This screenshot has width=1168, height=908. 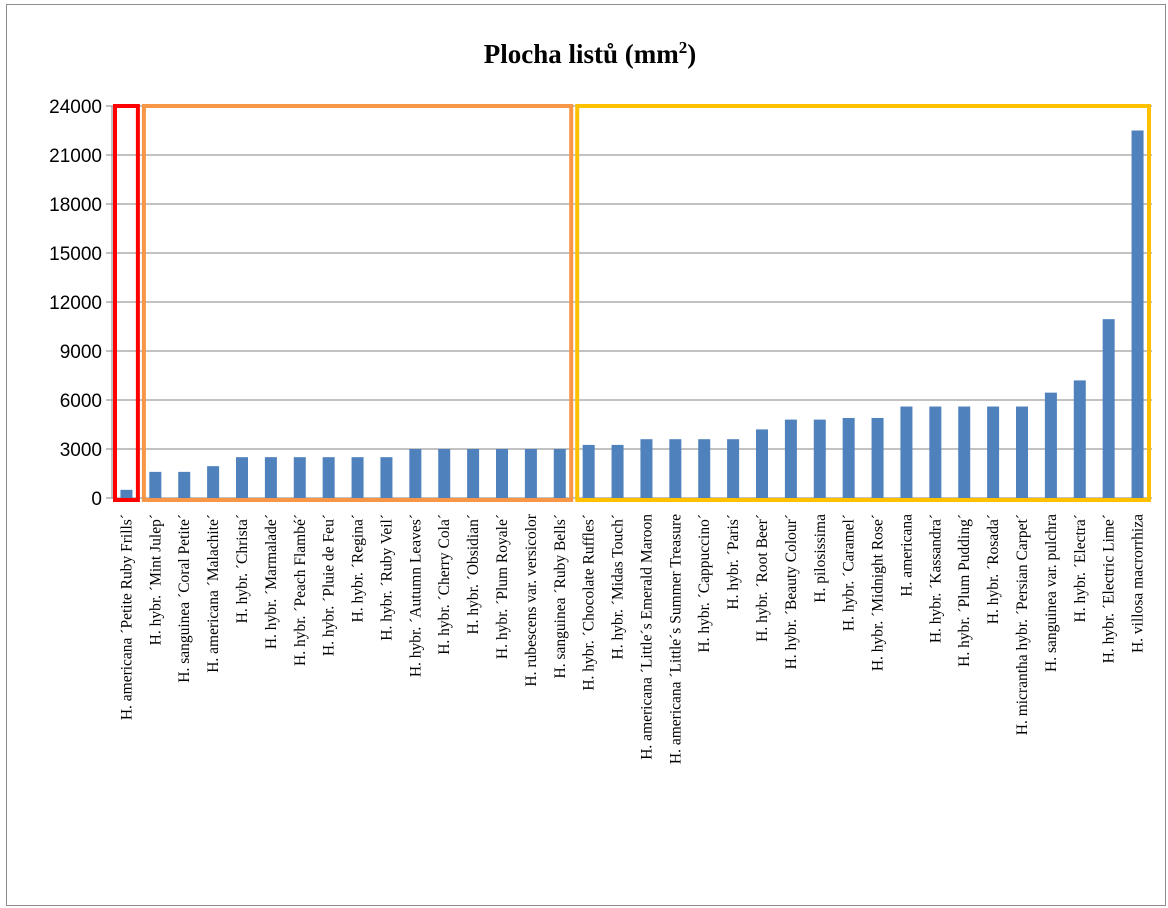 What do you see at coordinates (935, 578) in the screenshot?
I see `x-tick-label: H. hybr. ´Kassandra´` at bounding box center [935, 578].